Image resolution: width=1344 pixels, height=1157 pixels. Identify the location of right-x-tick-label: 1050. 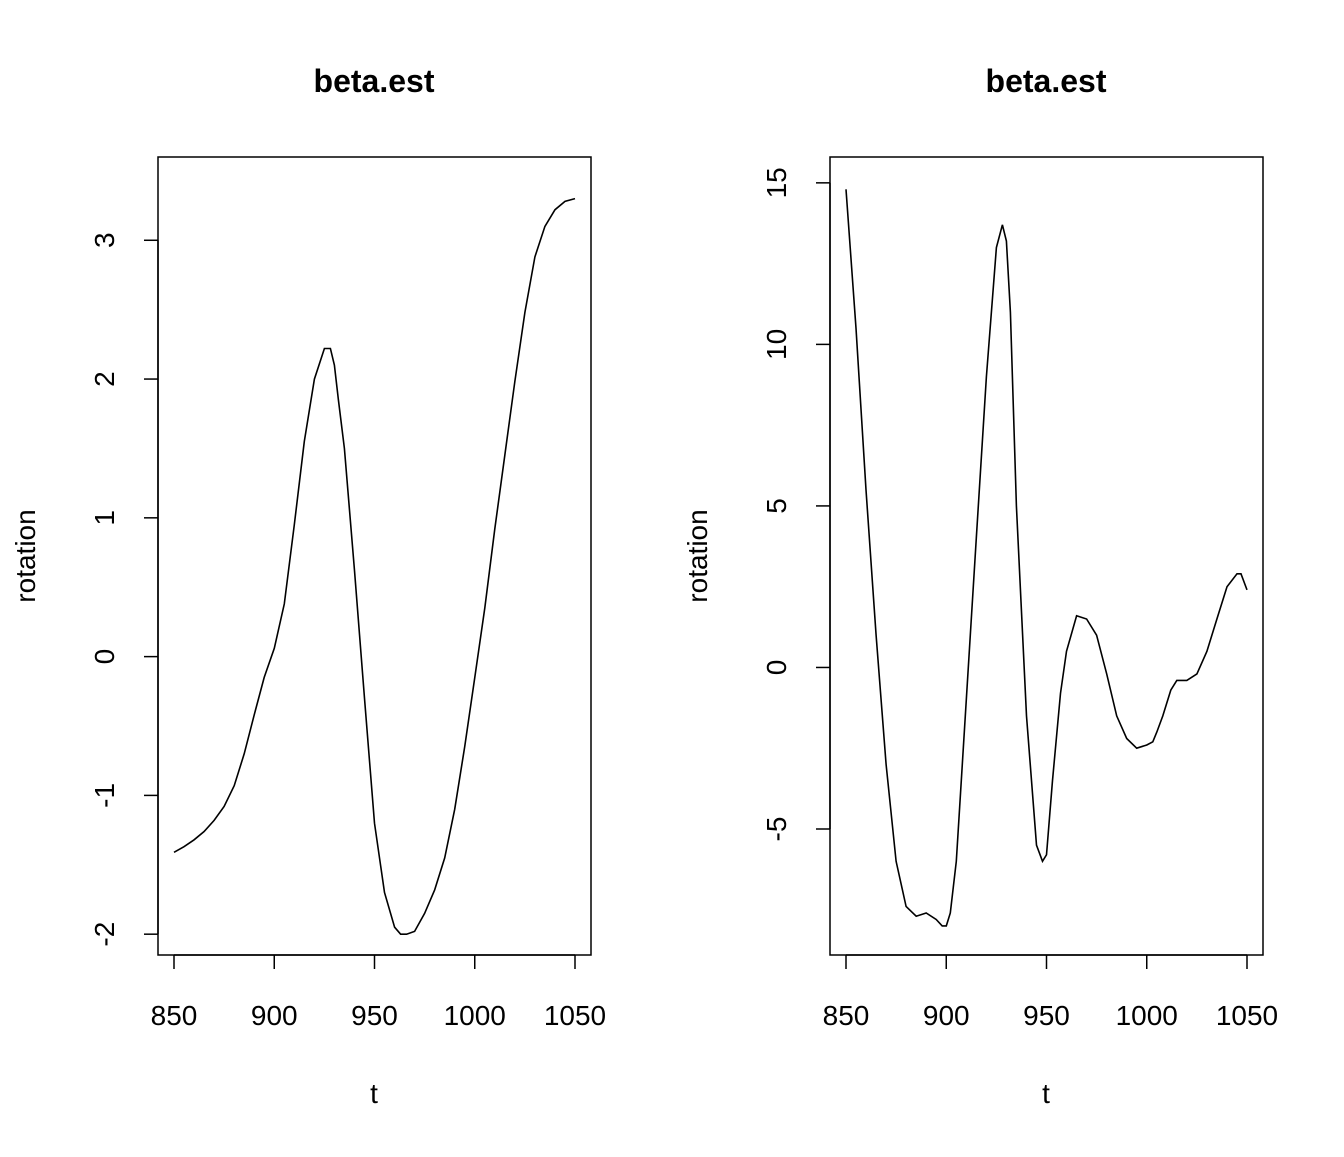
(1247, 1015).